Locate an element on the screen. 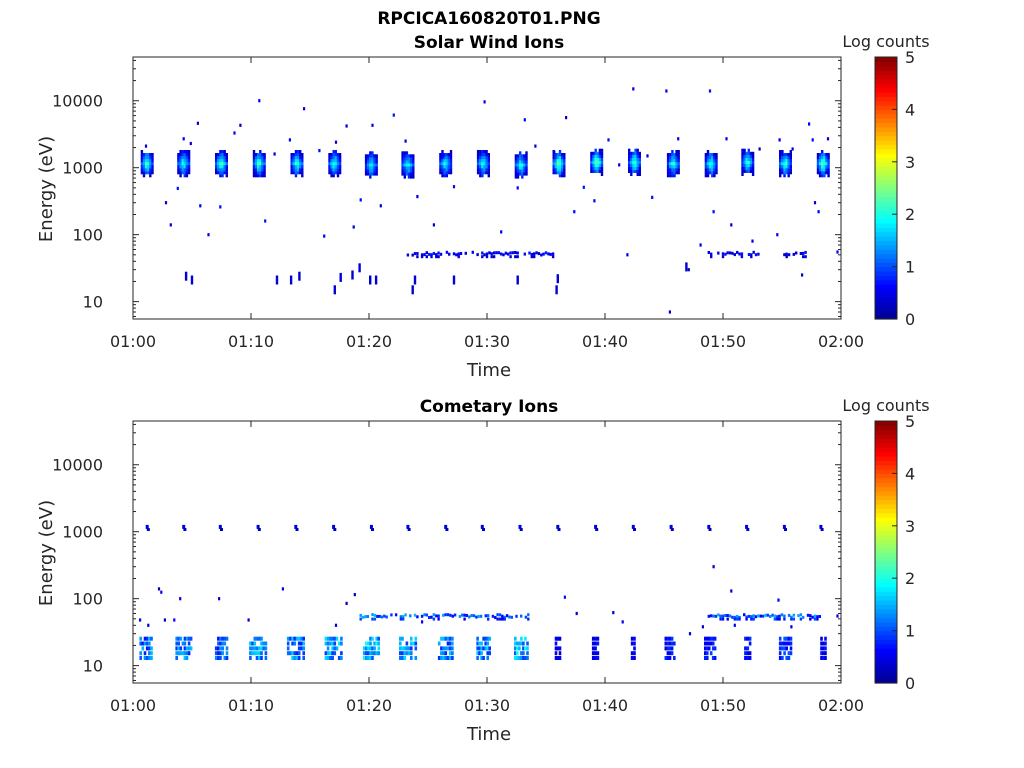 Image resolution: width=1024 pixels, height=768 pixels. x-tick-label: 01:10 is located at coordinates (251, 705).